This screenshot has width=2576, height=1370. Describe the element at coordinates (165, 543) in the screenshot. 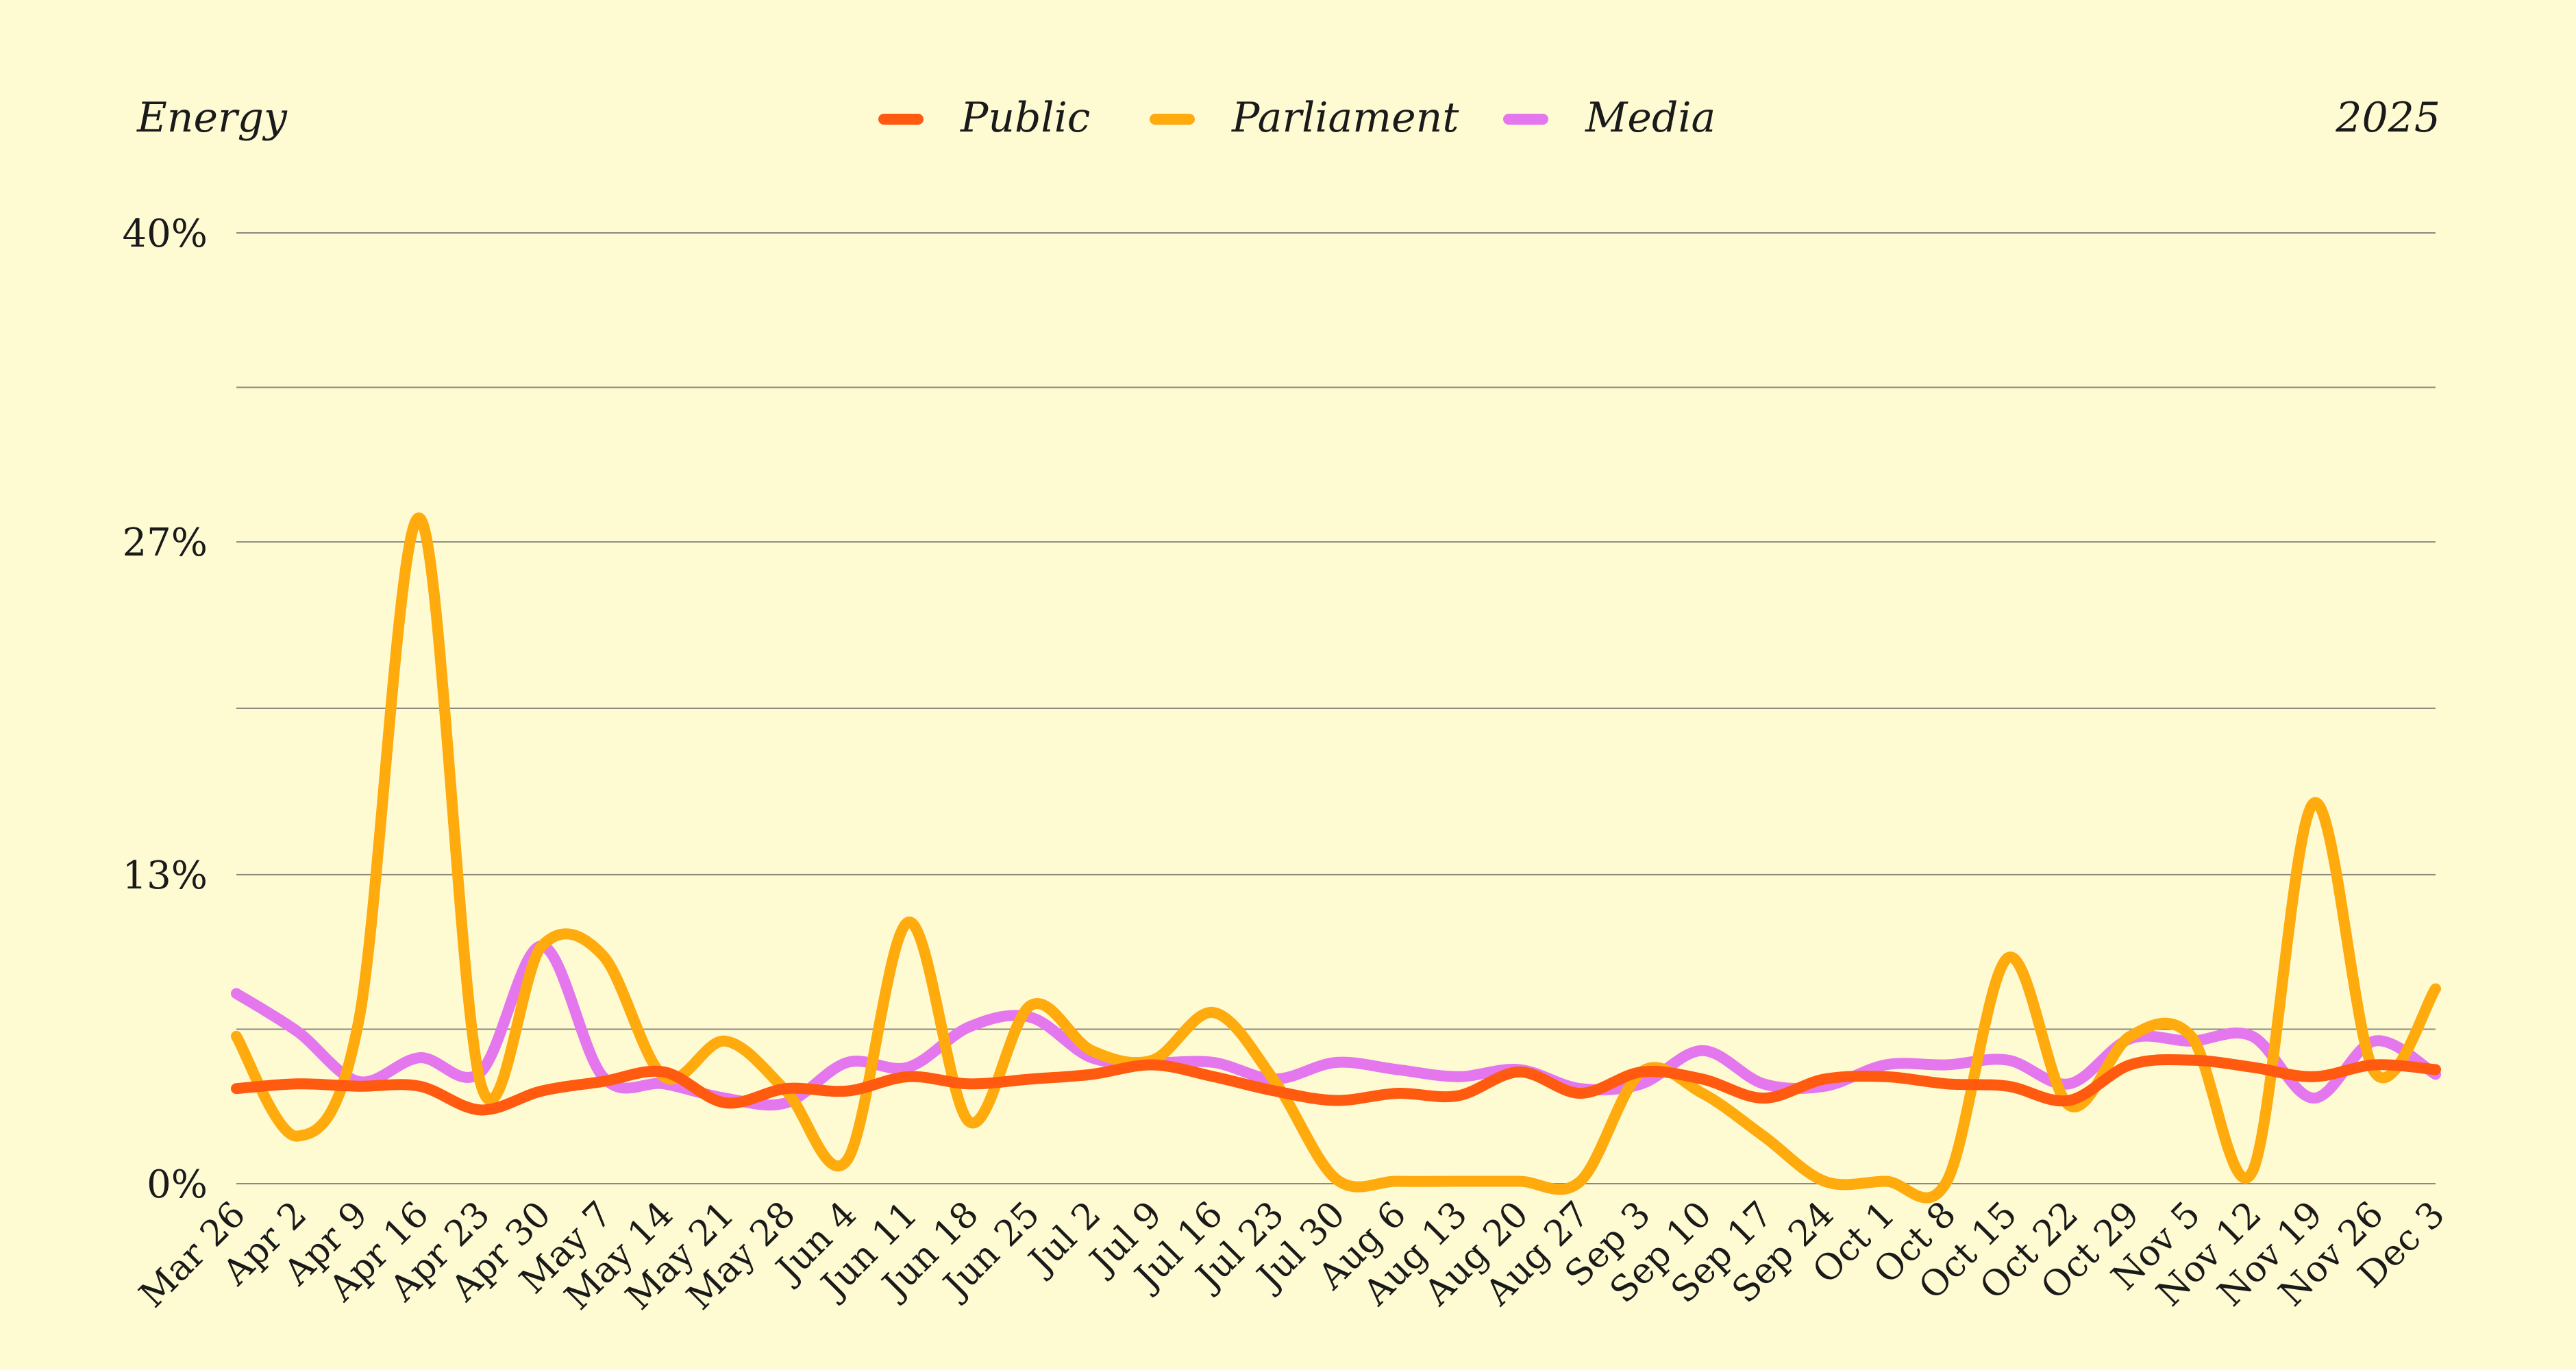

I see `y-tick-label: 27%` at that location.